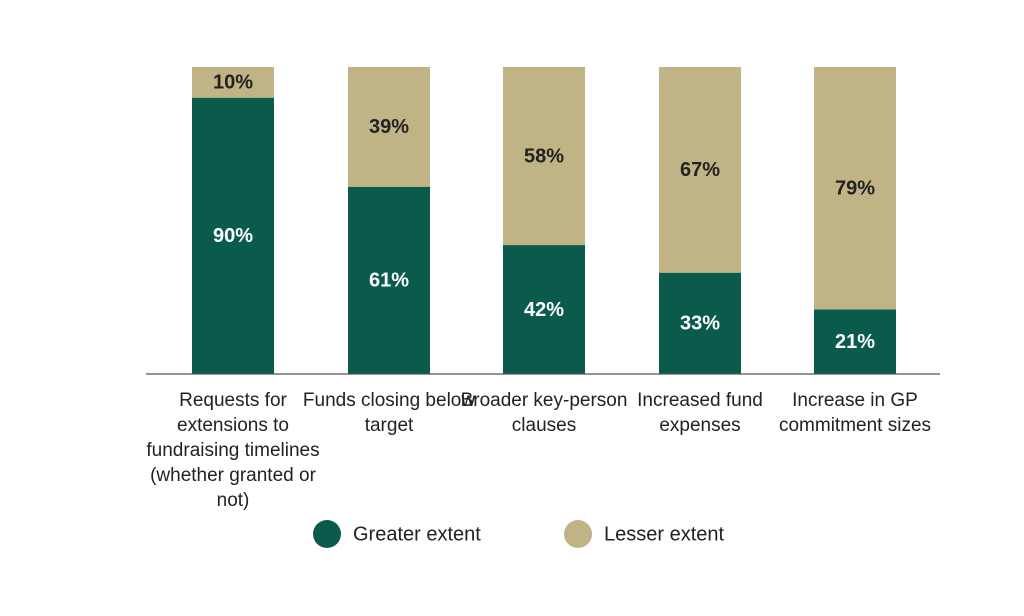  I want to click on value-label: 21%, so click(855, 342).